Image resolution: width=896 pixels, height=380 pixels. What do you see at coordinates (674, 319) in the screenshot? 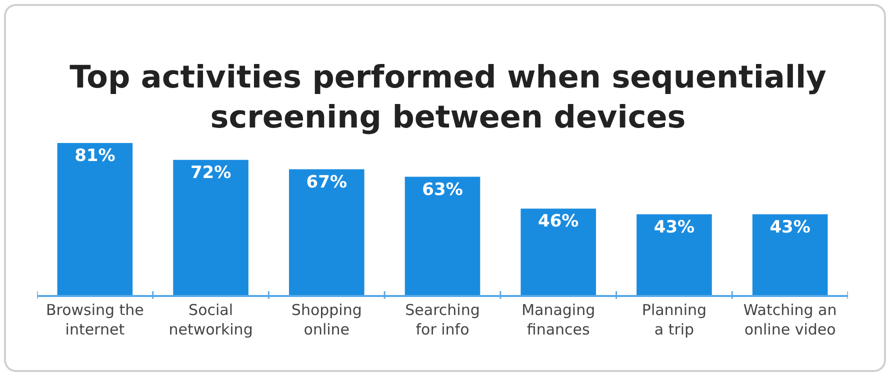
I see `x-tick-label: Planning a trip` at bounding box center [674, 319].